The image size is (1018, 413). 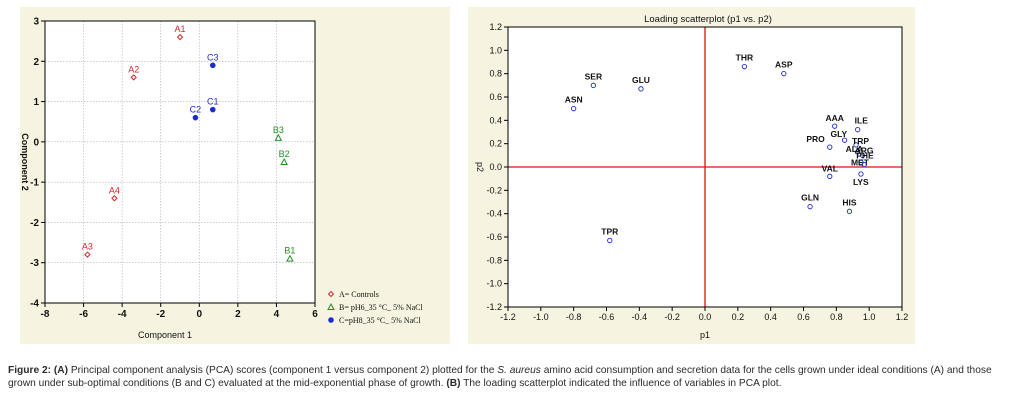 What do you see at coordinates (278, 130) in the screenshot?
I see `score-point-label: B3` at bounding box center [278, 130].